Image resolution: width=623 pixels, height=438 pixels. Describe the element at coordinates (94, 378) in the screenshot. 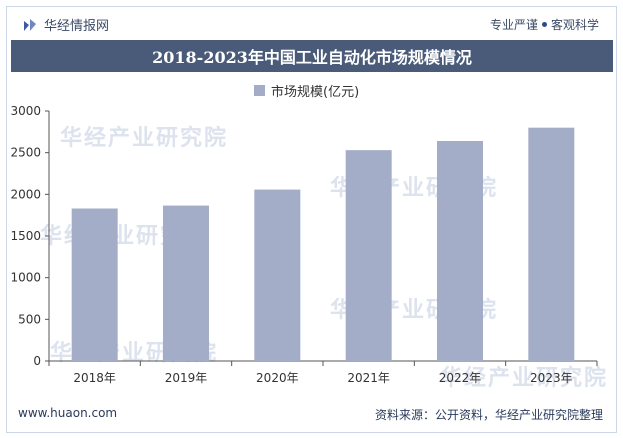

I see `x-tick-label: 2018年` at that location.